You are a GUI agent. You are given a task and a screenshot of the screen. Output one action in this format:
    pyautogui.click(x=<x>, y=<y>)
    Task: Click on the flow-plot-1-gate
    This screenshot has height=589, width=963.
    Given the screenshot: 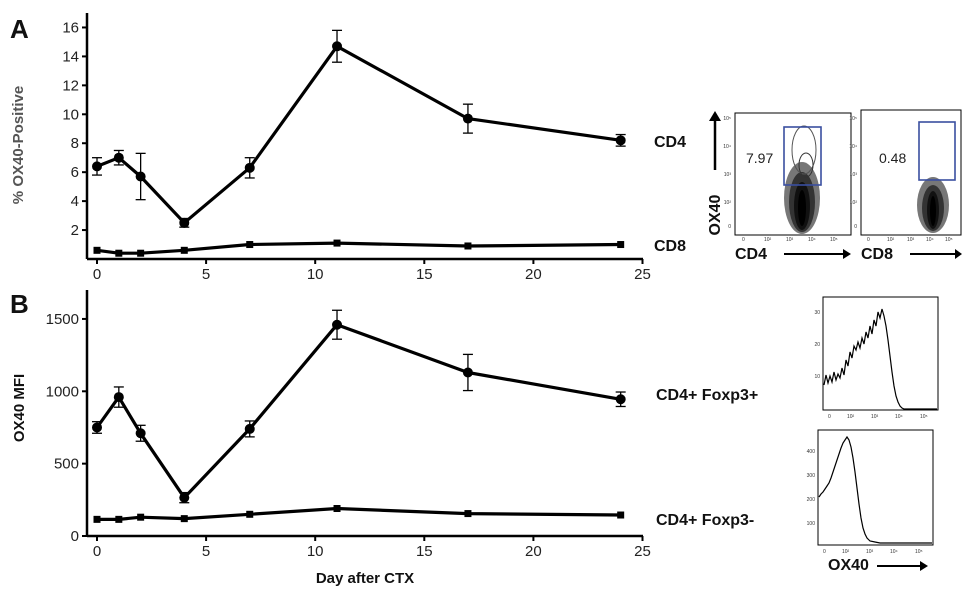 What is the action you would take?
    pyautogui.click(x=802, y=156)
    